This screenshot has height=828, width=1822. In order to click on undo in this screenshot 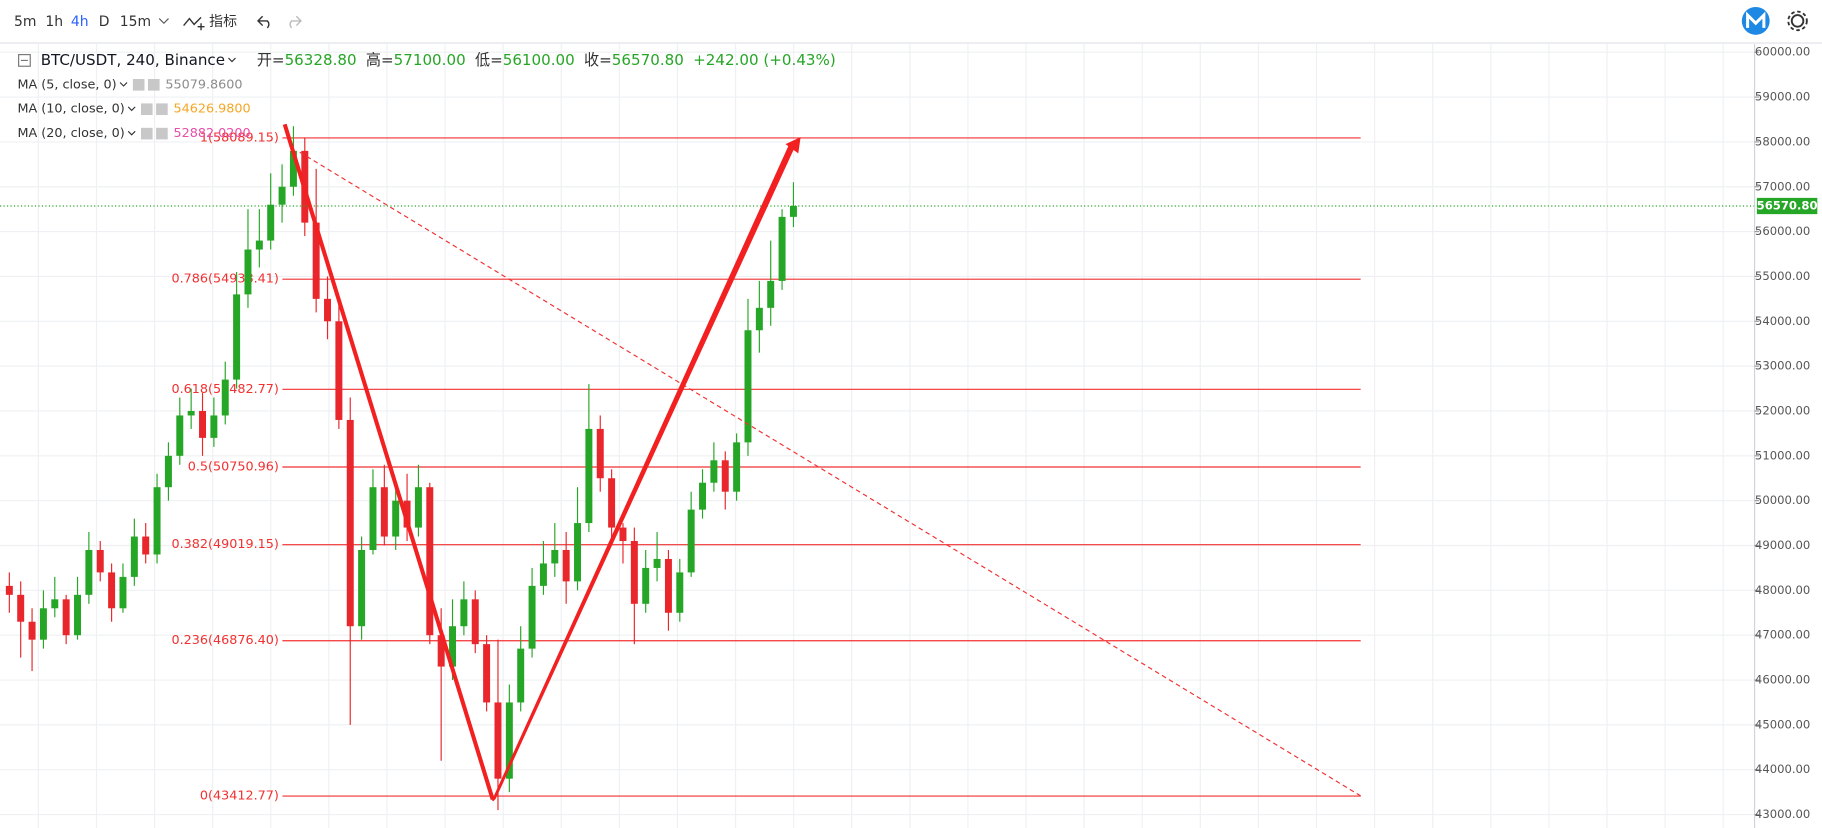, I will do `click(263, 22)`.